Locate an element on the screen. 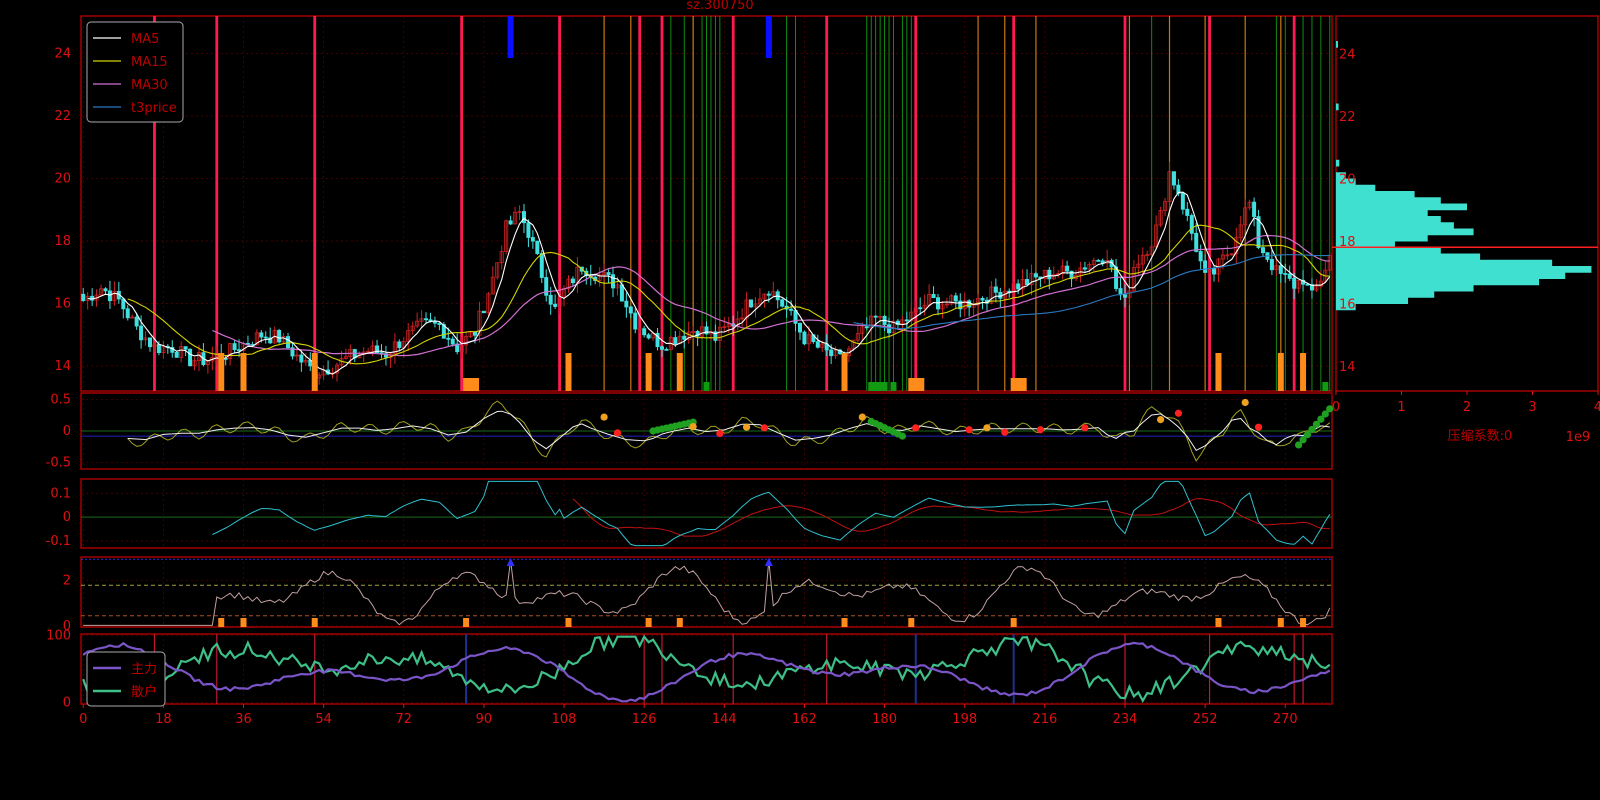  osc1-signal-line is located at coordinates (729, 431).